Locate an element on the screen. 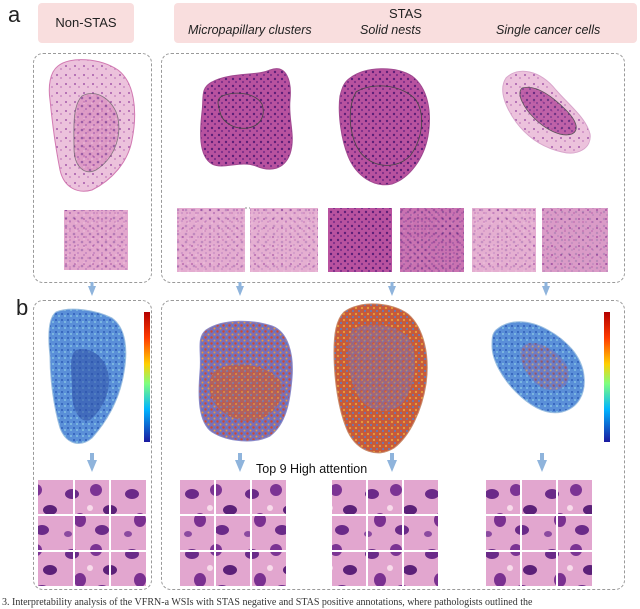 This screenshot has height=609, width=640. attention-label: Top 9 High attention is located at coordinates (312, 469).